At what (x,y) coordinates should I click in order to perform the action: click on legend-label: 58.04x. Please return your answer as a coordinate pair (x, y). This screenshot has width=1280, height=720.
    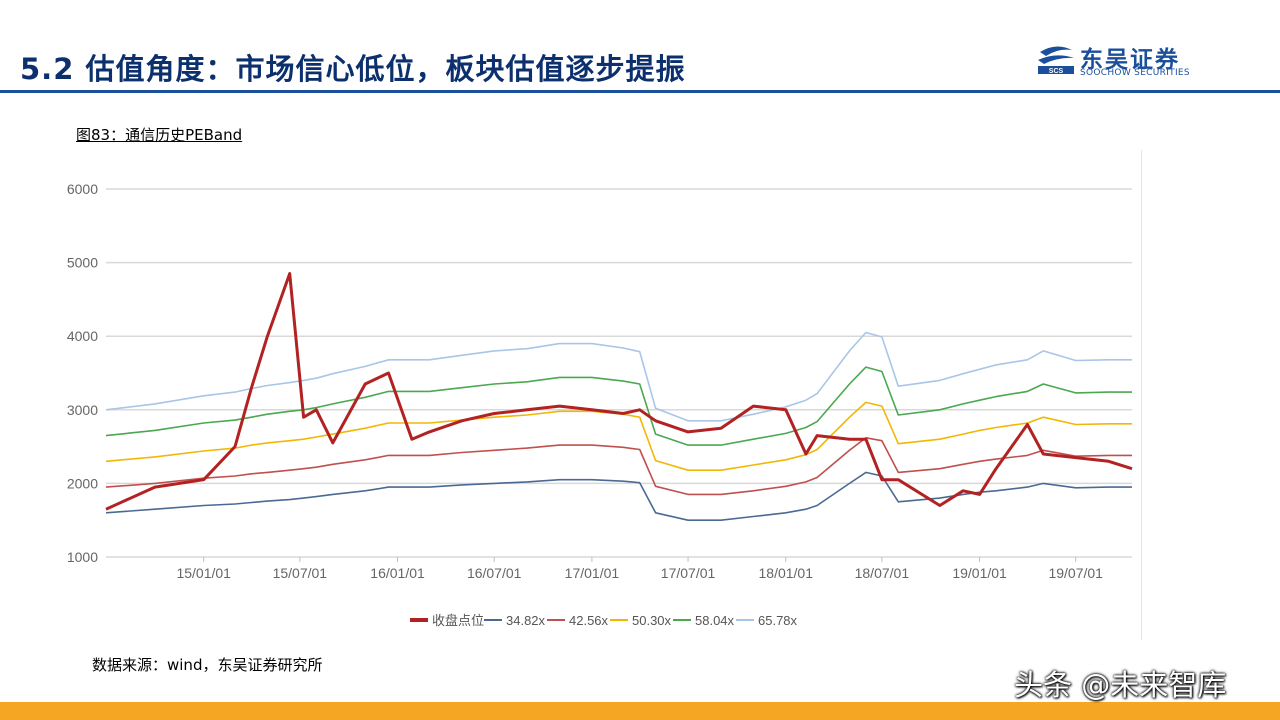
    Looking at the image, I should click on (715, 620).